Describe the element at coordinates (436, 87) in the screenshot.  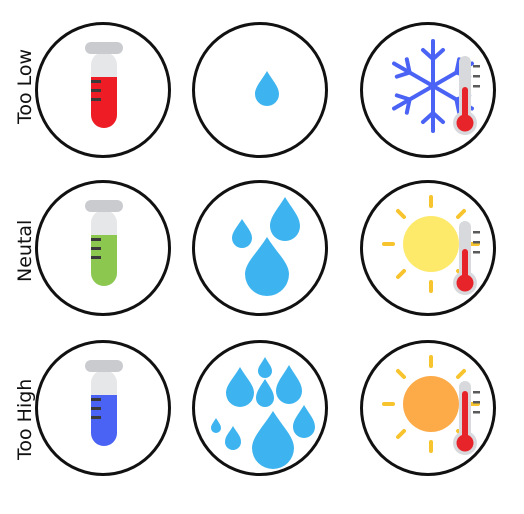
I see `snowflake-thermometer-icon` at that location.